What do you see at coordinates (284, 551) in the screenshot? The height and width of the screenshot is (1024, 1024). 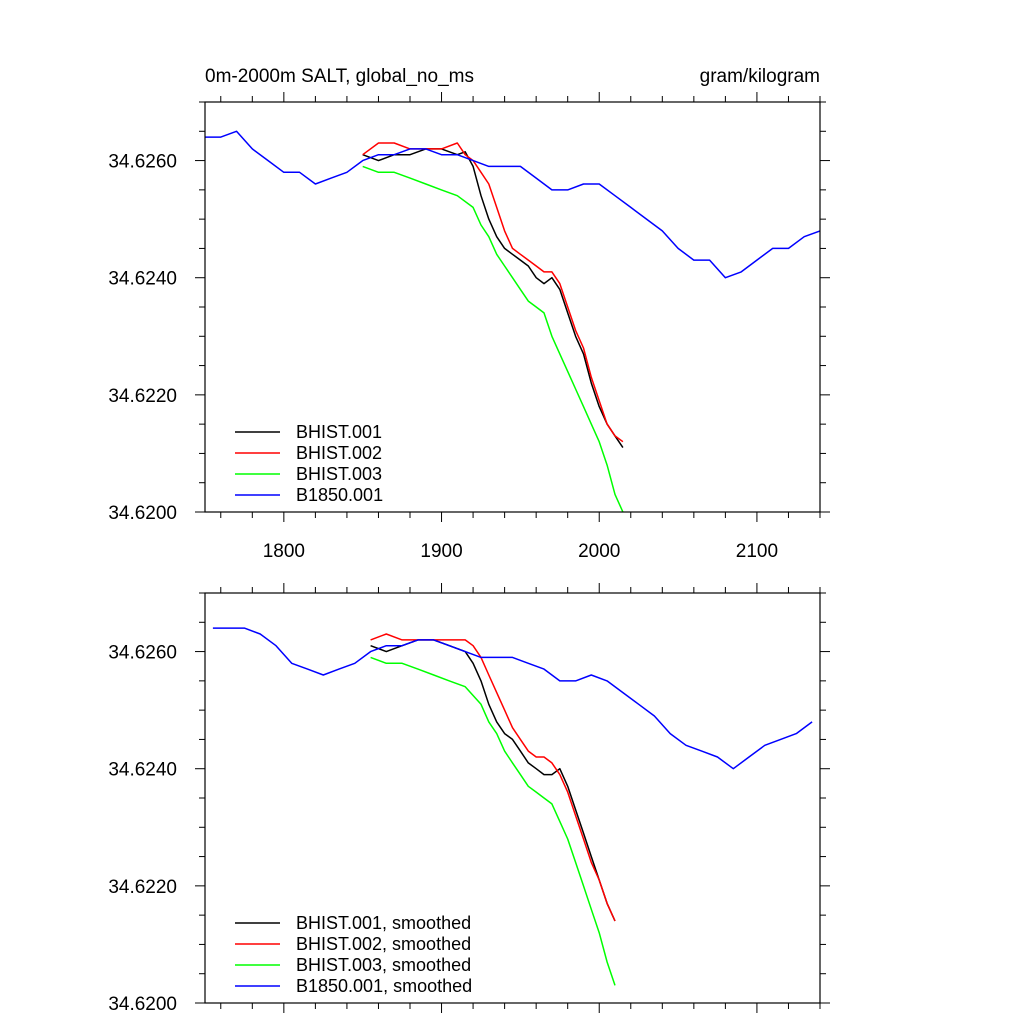 I see `x-tick-label: 1800` at bounding box center [284, 551].